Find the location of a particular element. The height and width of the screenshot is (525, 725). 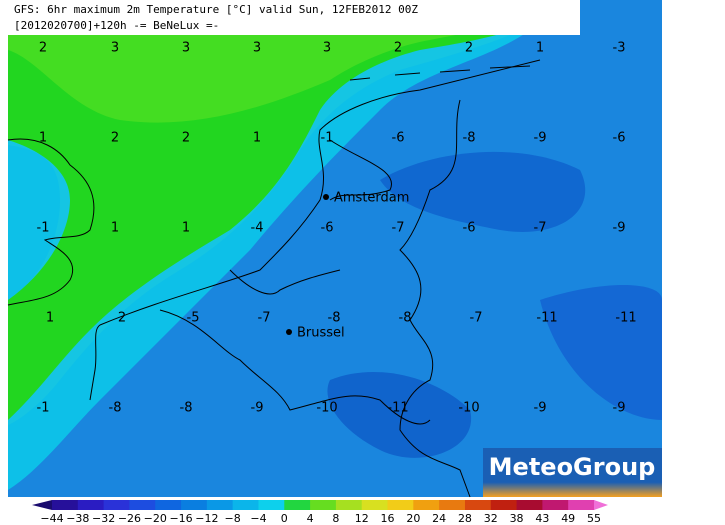

legend-label: 49 is located at coordinates (568, 518).